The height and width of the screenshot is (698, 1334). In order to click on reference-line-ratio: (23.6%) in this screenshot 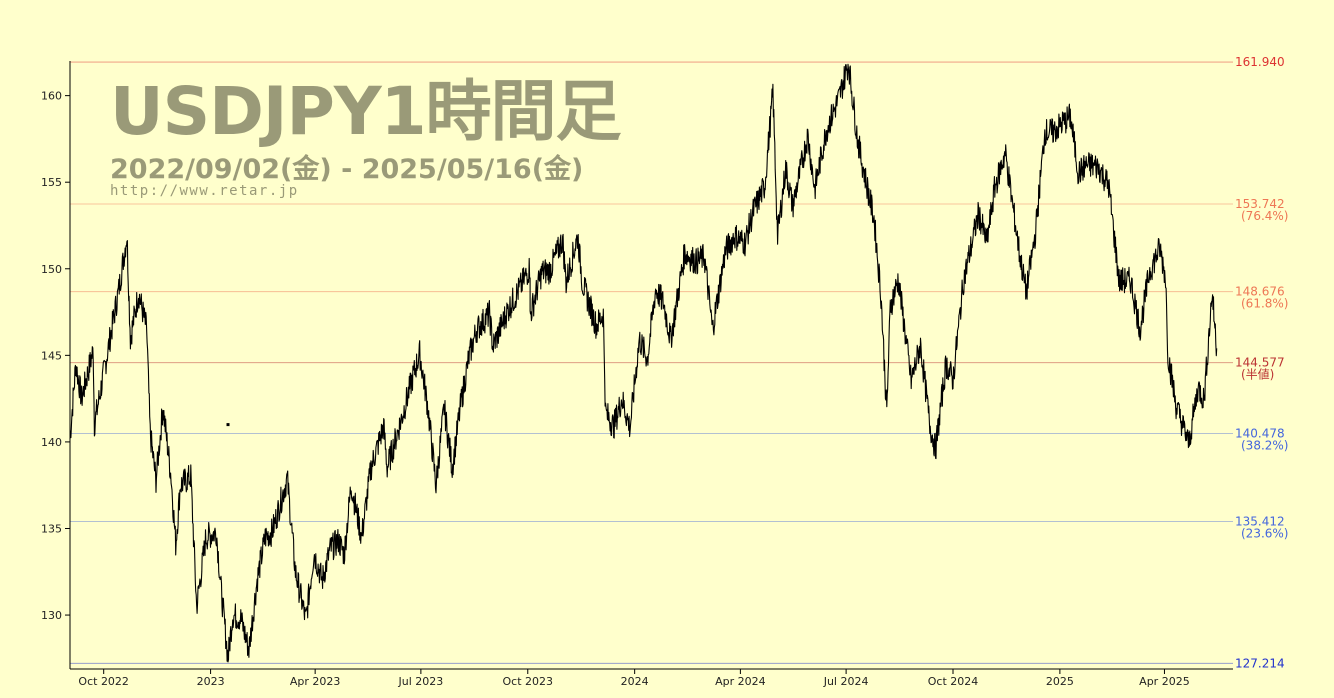, I will do `click(1264, 533)`.